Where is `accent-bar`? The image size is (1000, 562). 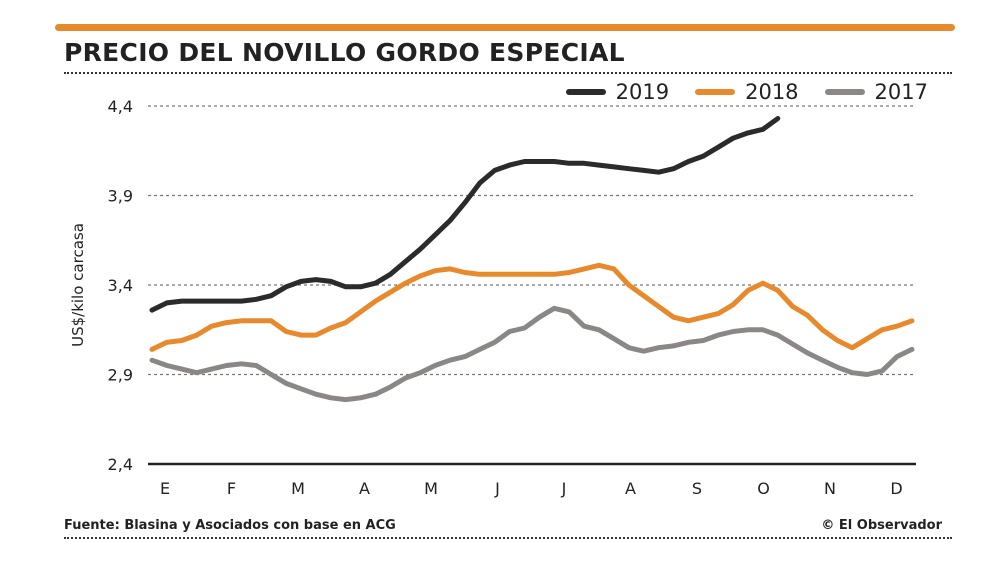 accent-bar is located at coordinates (505, 27).